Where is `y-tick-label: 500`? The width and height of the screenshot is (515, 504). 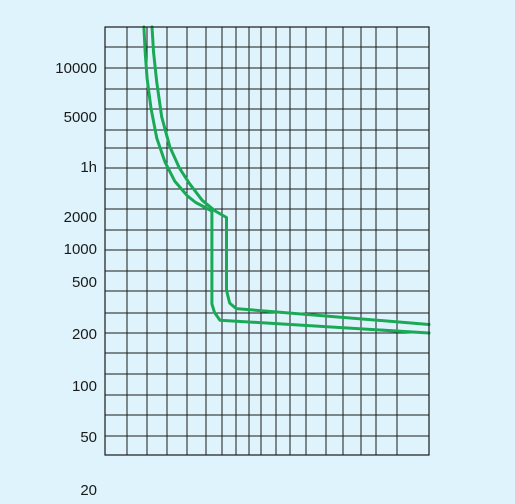 y-tick-label: 500 is located at coordinates (84, 282).